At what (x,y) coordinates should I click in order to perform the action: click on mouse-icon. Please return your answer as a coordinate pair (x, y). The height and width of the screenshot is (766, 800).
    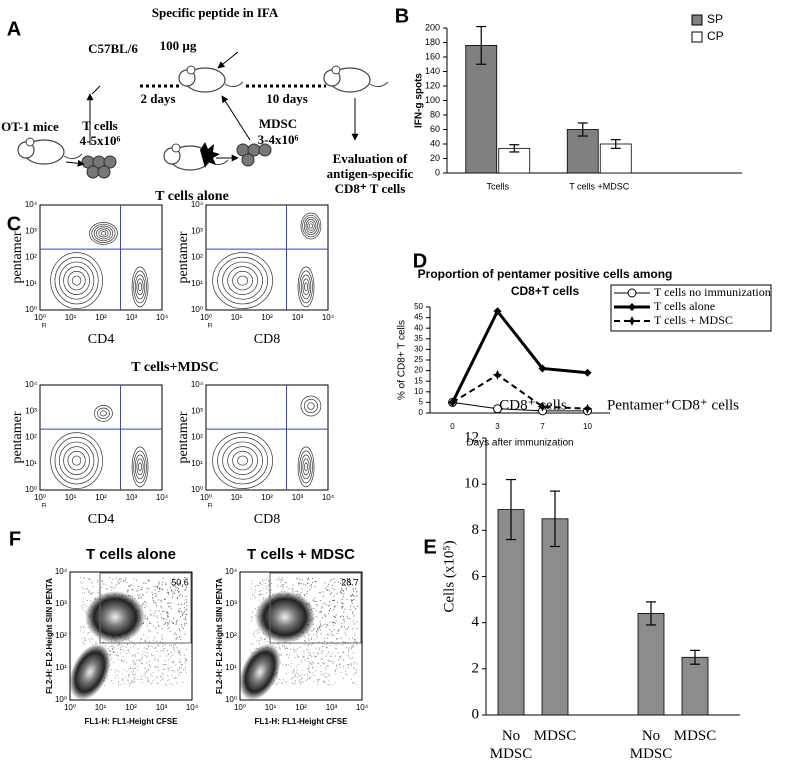
    Looking at the image, I should click on (211, 79).